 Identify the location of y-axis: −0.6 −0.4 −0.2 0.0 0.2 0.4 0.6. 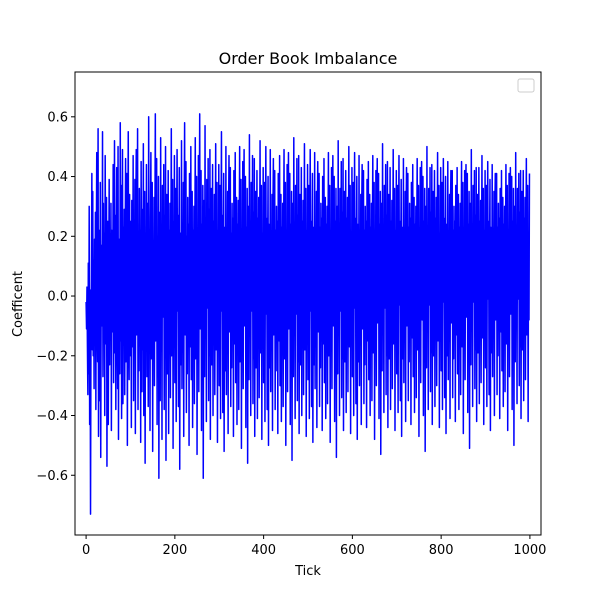
(55, 297).